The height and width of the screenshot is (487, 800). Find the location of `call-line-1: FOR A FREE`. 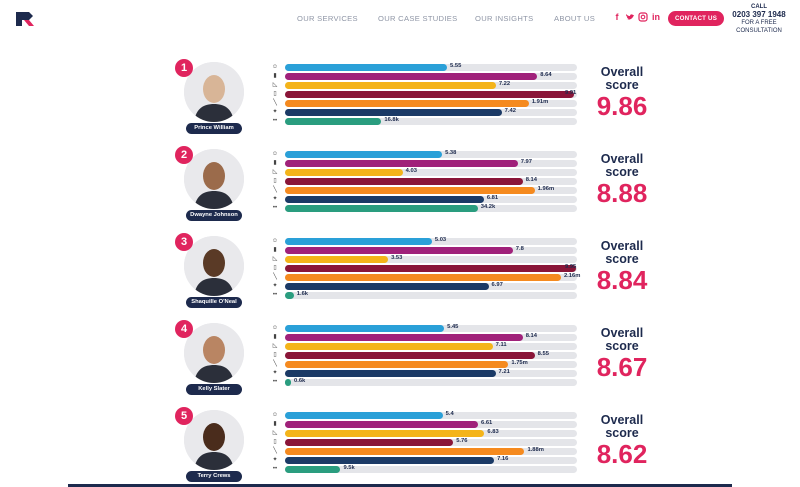

call-line-1: FOR A FREE is located at coordinates (759, 23).